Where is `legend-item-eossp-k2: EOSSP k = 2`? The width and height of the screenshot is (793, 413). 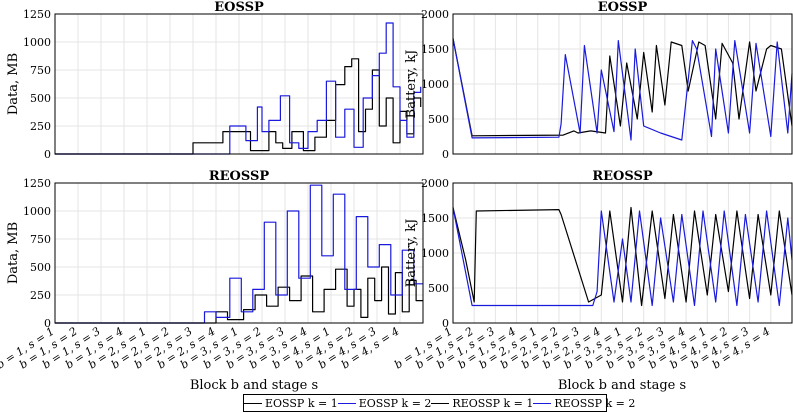
legend-item-eossp-k2: EOSSP k = 2 is located at coordinates (384, 403).